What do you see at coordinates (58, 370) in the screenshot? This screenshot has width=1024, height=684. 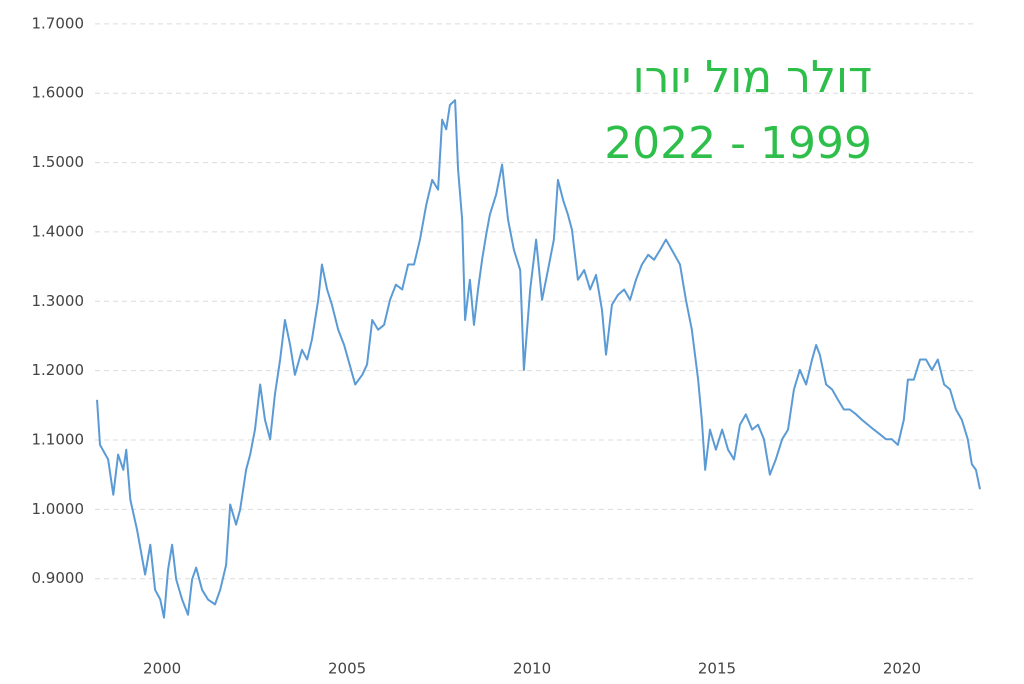 I see `y-tick-label: 1.2000` at bounding box center [58, 370].